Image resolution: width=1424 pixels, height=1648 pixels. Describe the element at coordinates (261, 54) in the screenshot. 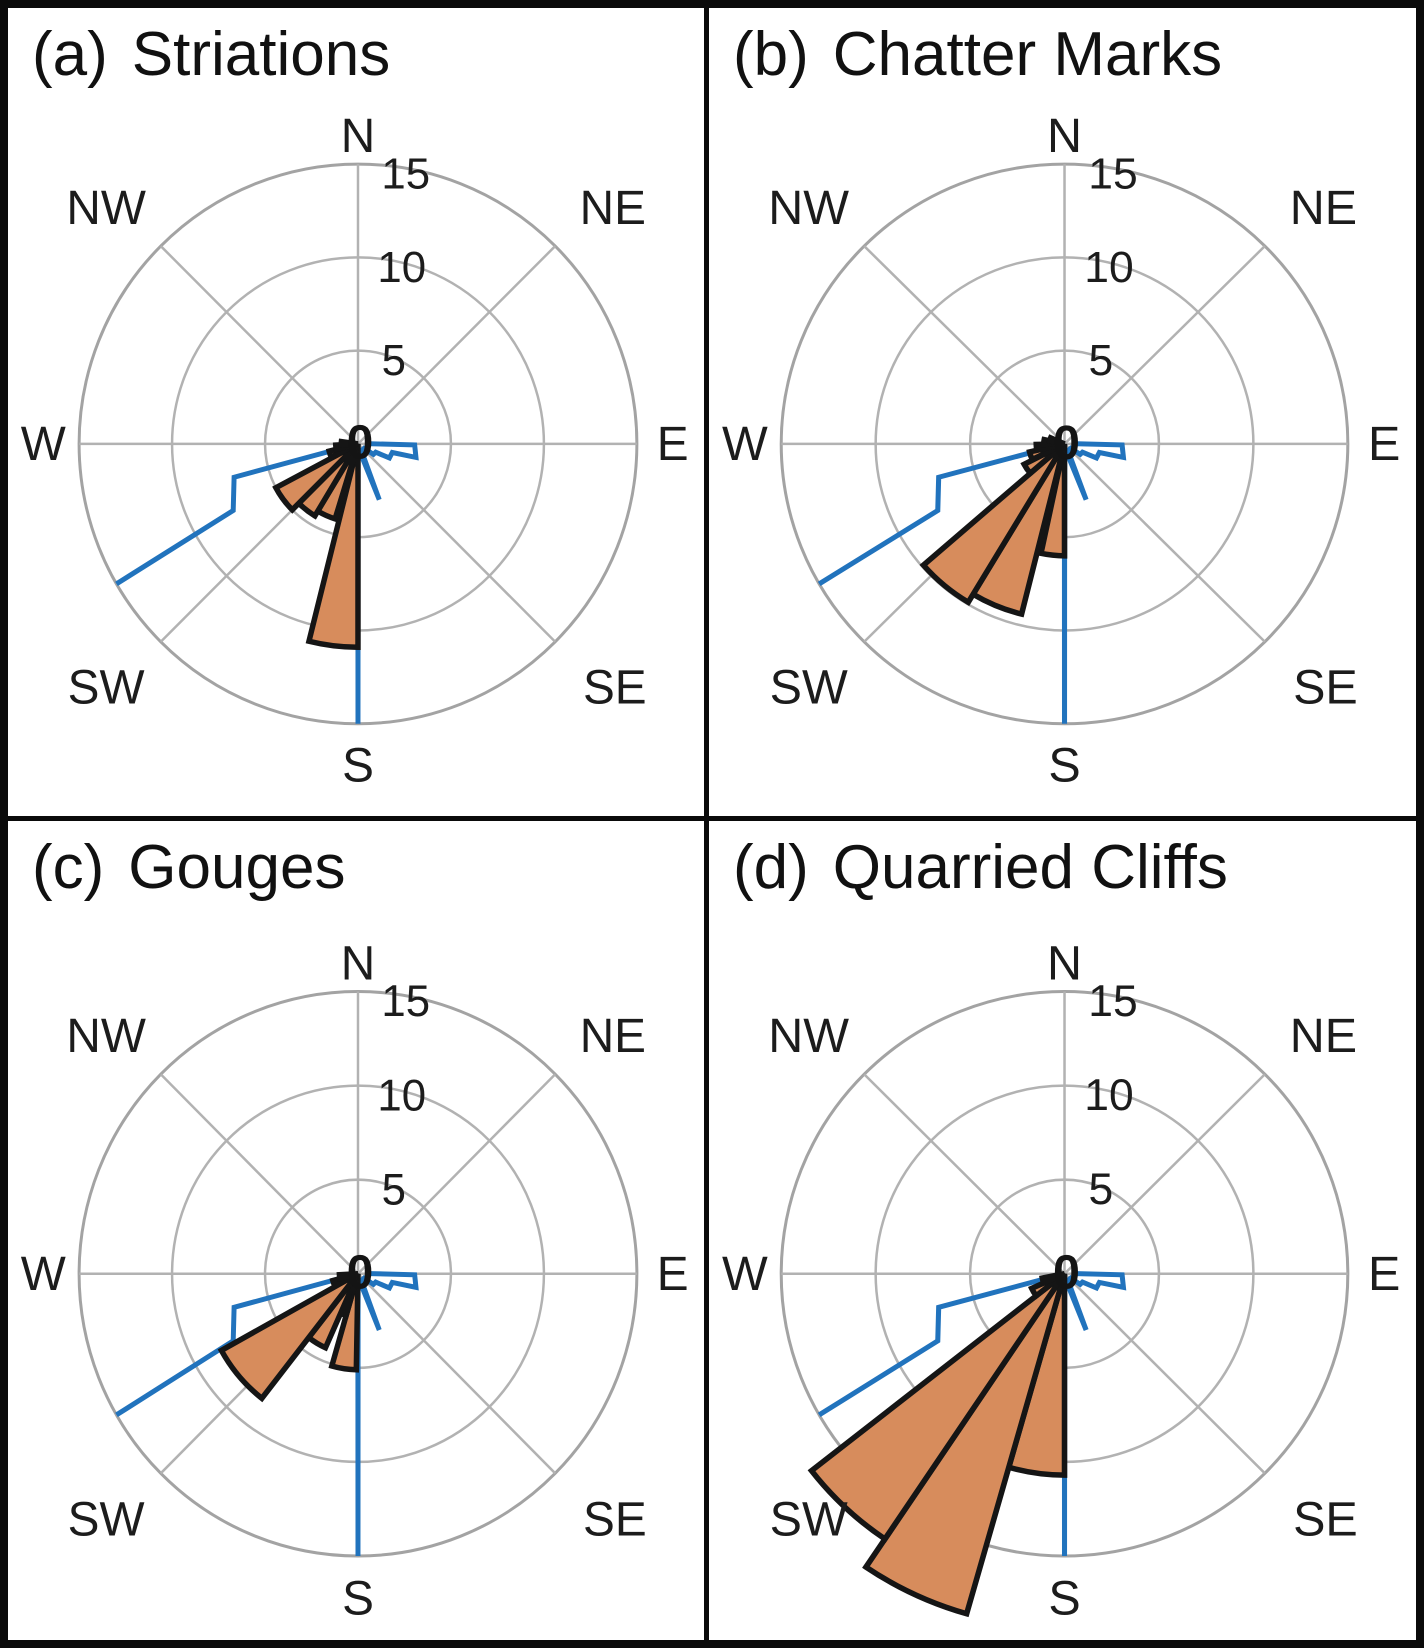

I see `panel-title-text: Striations` at that location.